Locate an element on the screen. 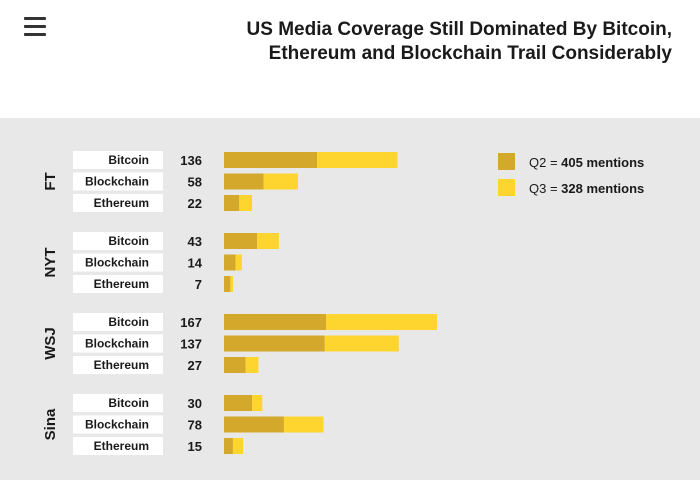 The height and width of the screenshot is (480, 700). legend-prefix: Q3 = is located at coordinates (545, 188).